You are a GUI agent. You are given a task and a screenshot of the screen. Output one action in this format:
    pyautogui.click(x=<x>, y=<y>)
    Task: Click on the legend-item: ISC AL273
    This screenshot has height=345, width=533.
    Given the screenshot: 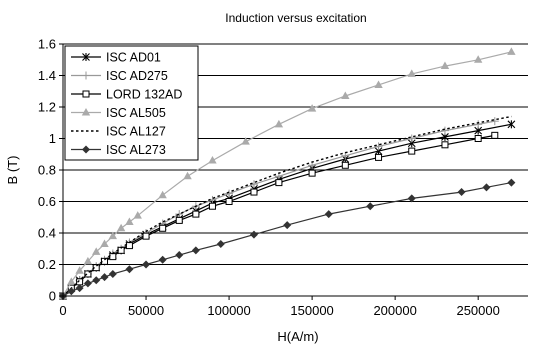 What is the action you would take?
    pyautogui.click(x=118, y=150)
    